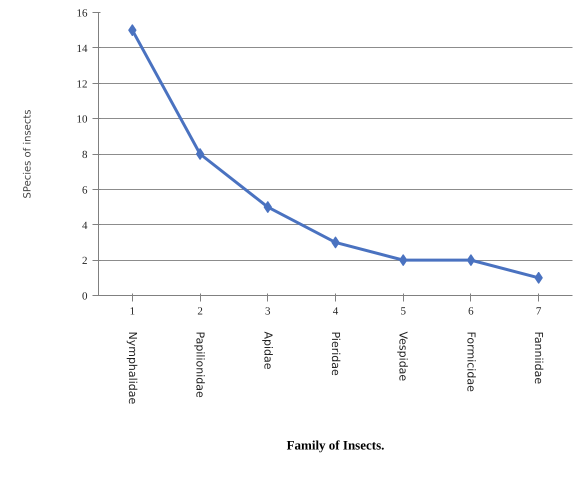  Describe the element at coordinates (85, 296) in the screenshot. I see `y-tick-label: 0` at that location.